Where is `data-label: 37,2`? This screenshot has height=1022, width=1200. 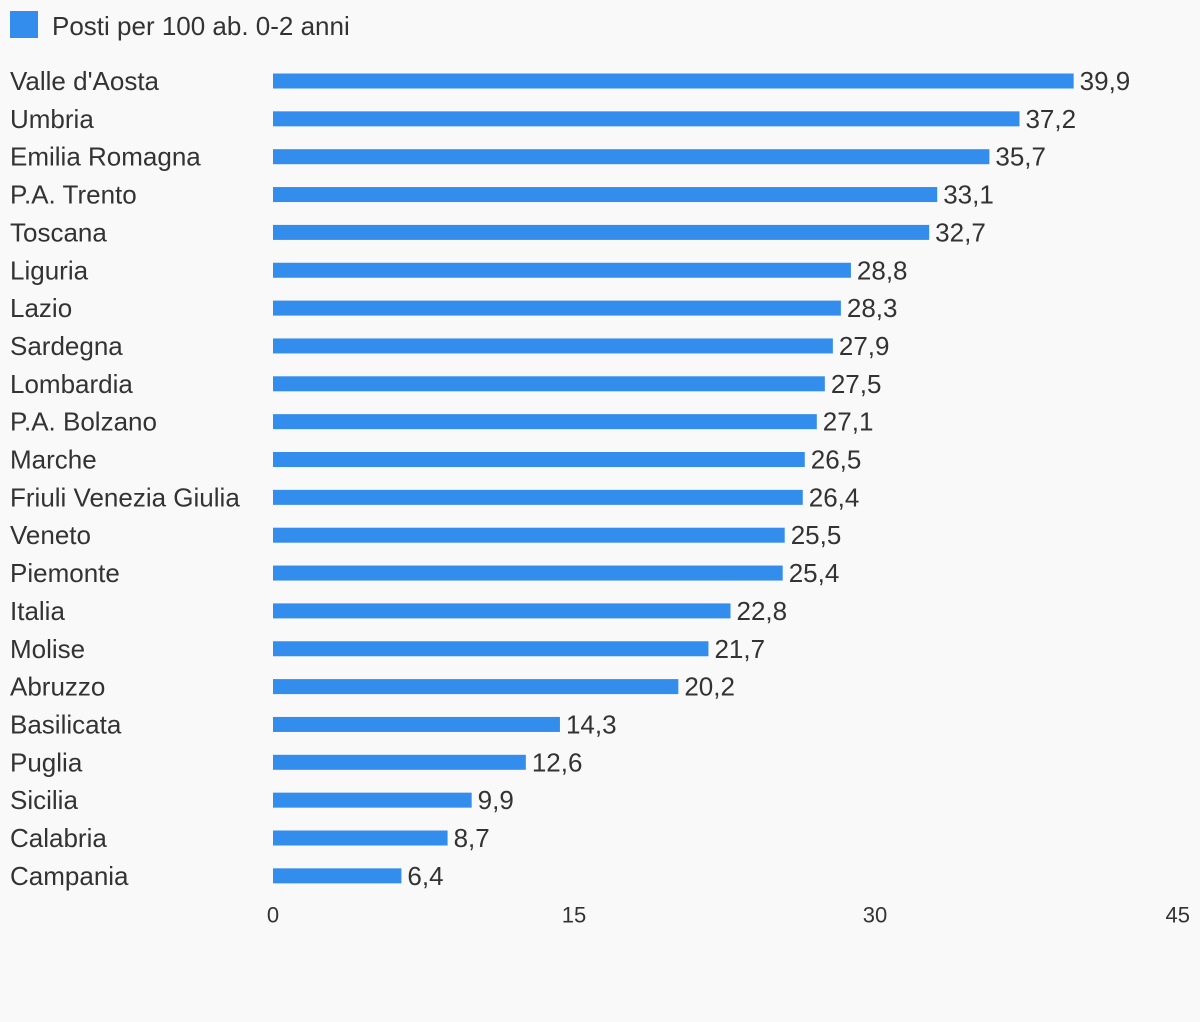 data-label: 37,2 is located at coordinates (1050, 119).